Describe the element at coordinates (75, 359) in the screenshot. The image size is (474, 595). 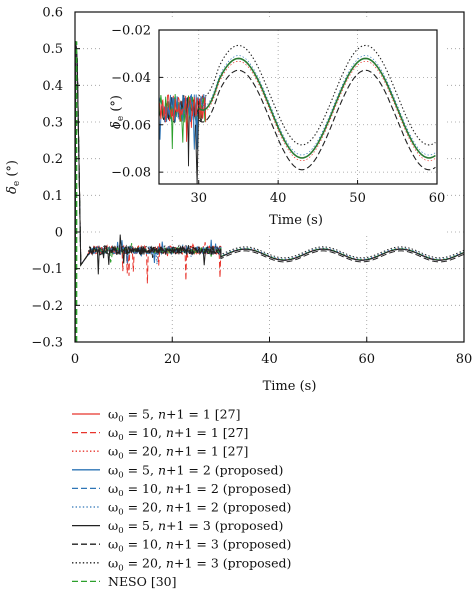
I see `main-x-tick-label: 0` at that location.